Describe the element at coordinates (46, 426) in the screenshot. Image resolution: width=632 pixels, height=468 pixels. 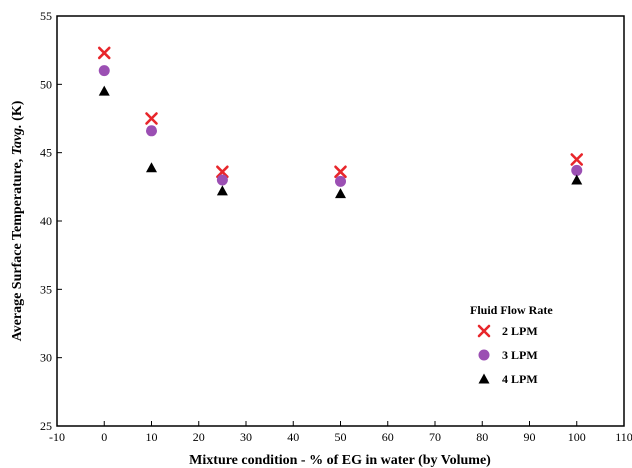
I see `y-tick-label: 25` at that location.